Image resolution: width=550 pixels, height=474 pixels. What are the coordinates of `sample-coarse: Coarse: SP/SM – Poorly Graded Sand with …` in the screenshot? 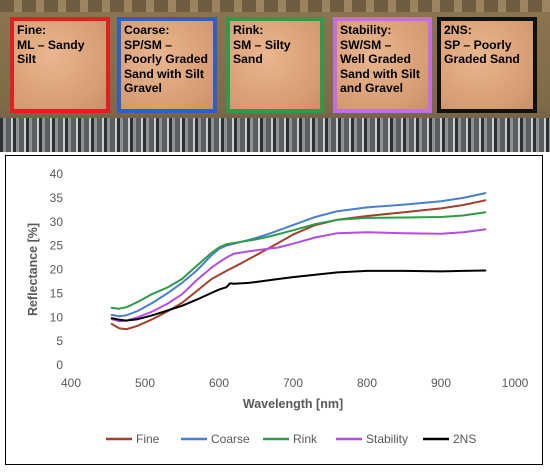 It's located at (167, 65).